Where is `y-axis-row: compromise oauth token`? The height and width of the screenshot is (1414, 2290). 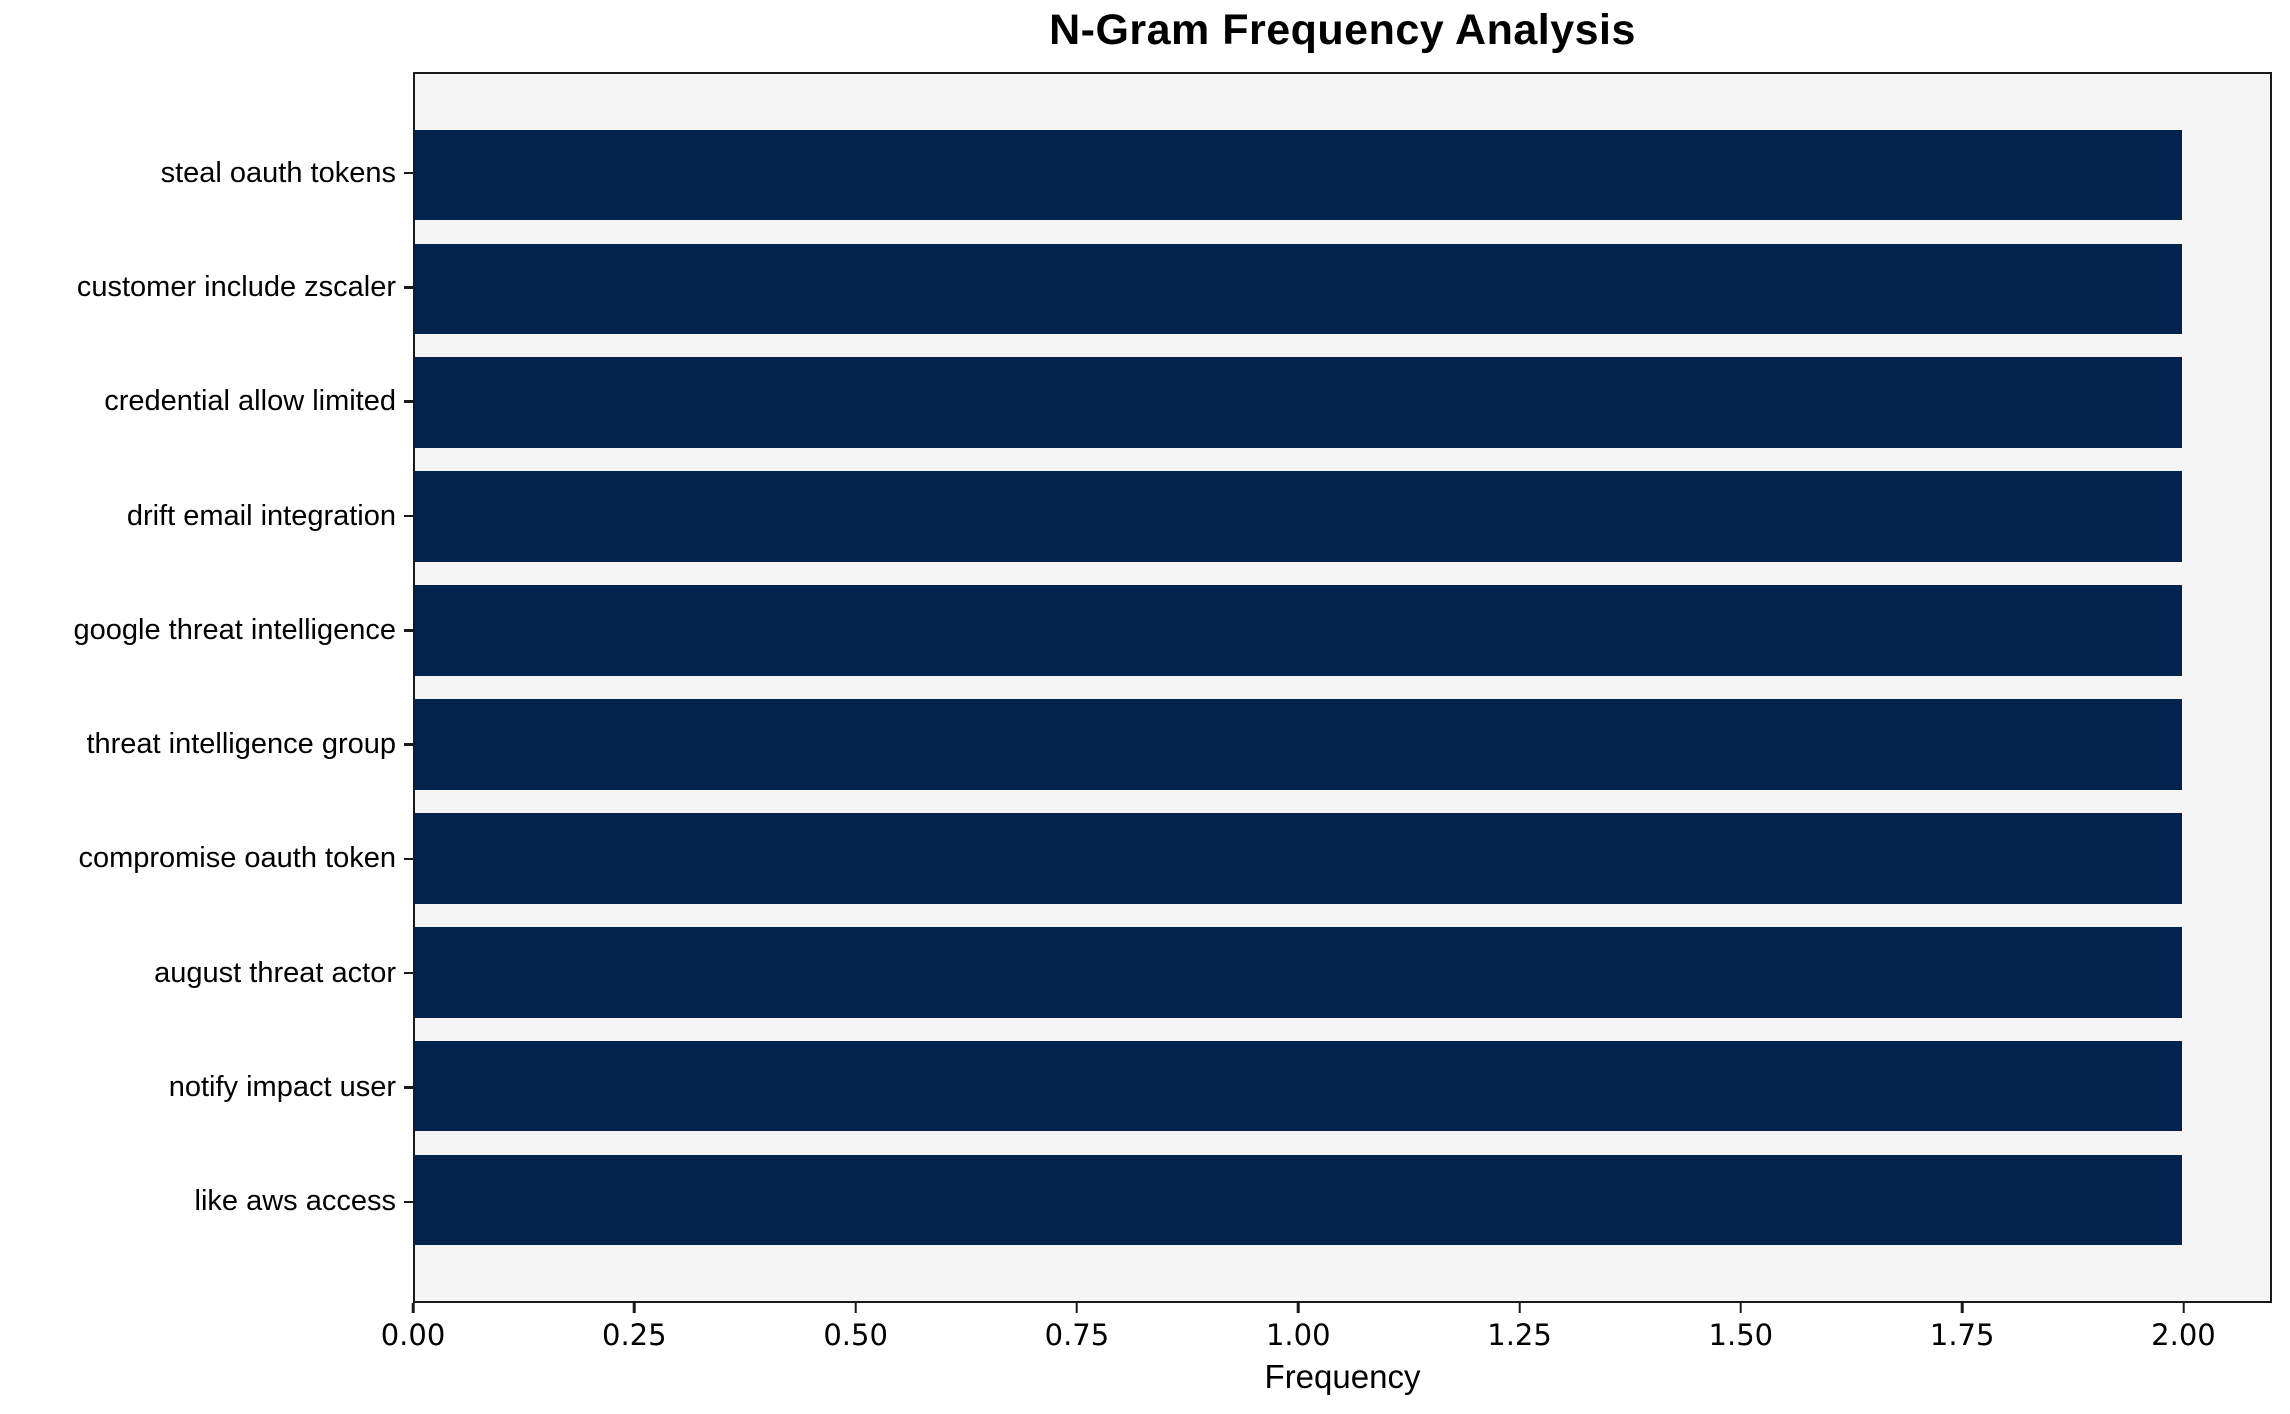
y-axis-row: compromise oauth token is located at coordinates (206, 859).